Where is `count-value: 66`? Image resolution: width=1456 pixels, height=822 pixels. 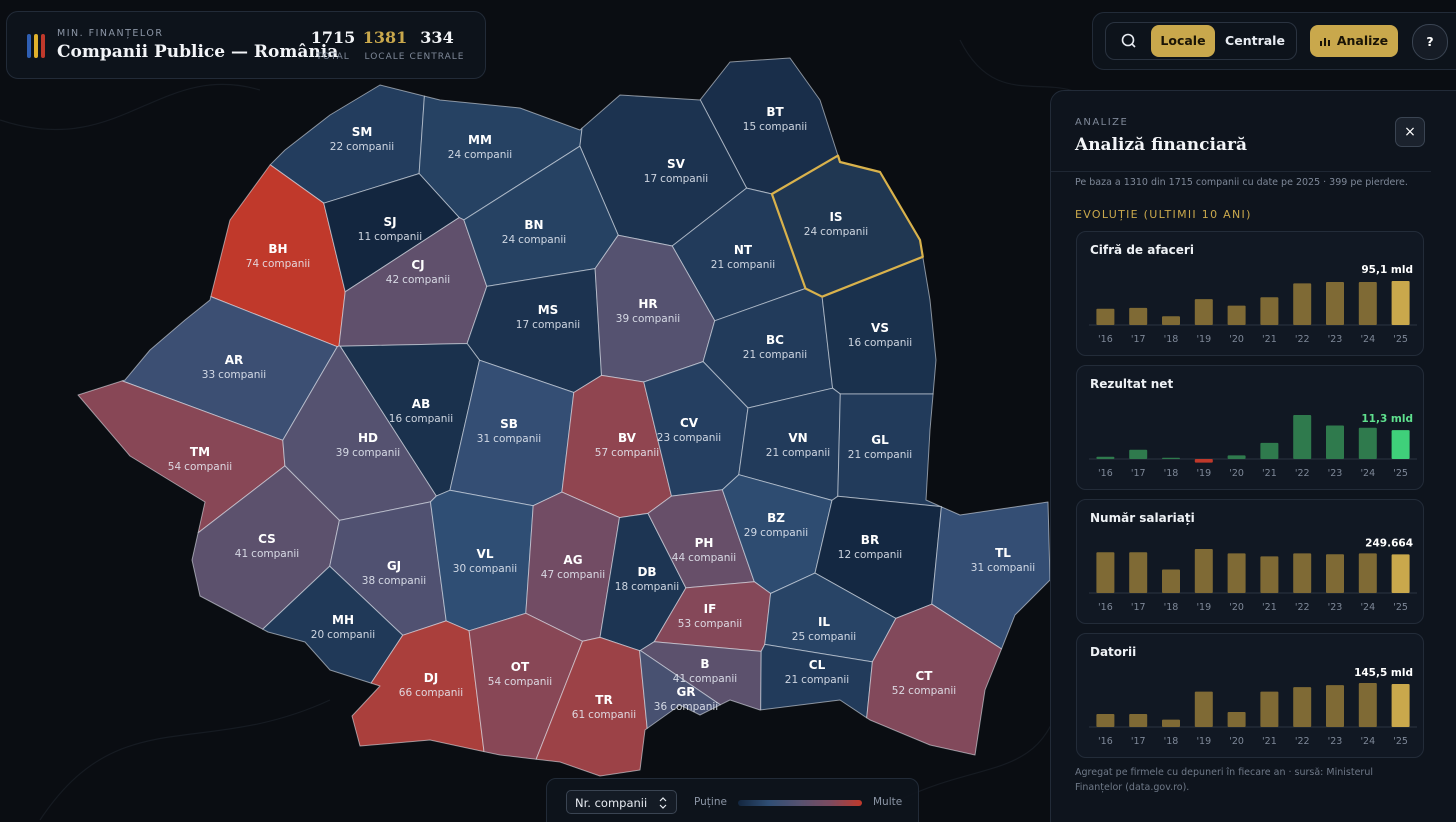 count-value: 66 is located at coordinates (406, 693).